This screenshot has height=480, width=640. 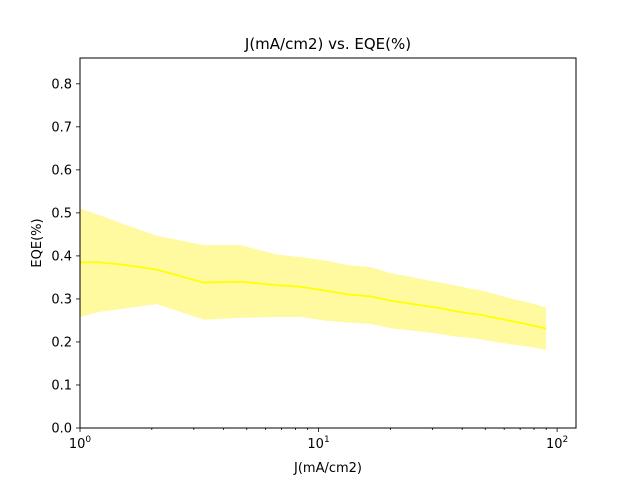 What do you see at coordinates (318, 443) in the screenshot?
I see `x-tick-label: 10¹` at bounding box center [318, 443].